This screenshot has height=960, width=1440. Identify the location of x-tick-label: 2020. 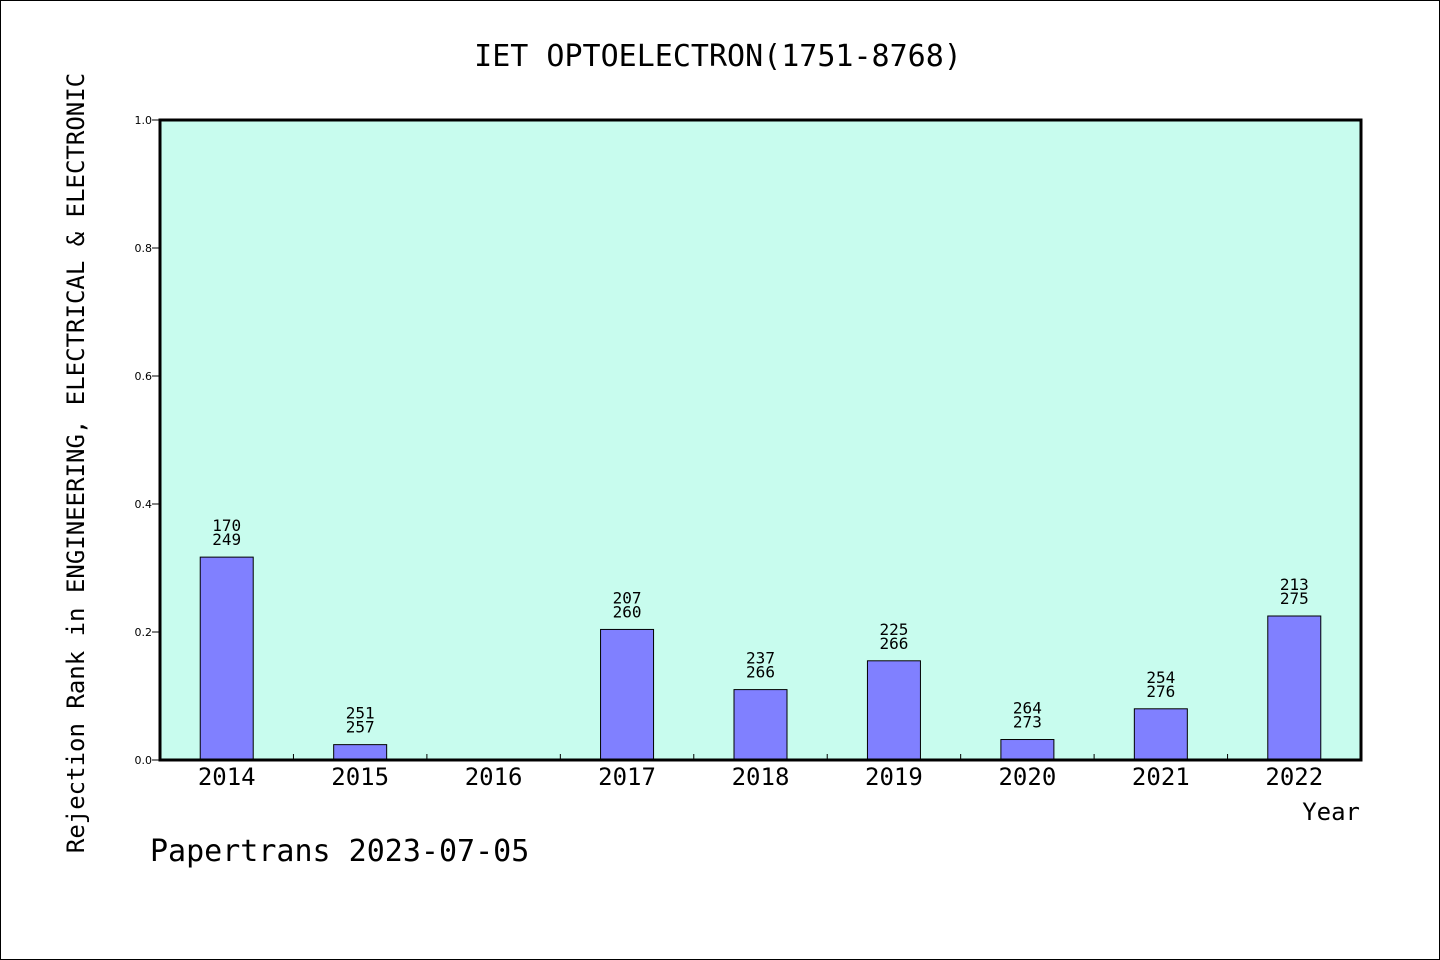
(1027, 777).